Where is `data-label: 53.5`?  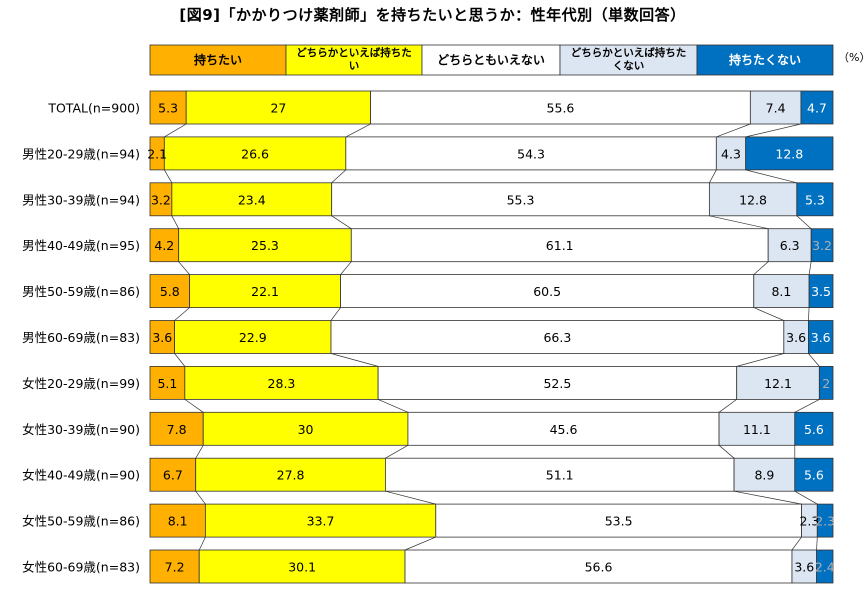
data-label: 53.5 is located at coordinates (619, 521).